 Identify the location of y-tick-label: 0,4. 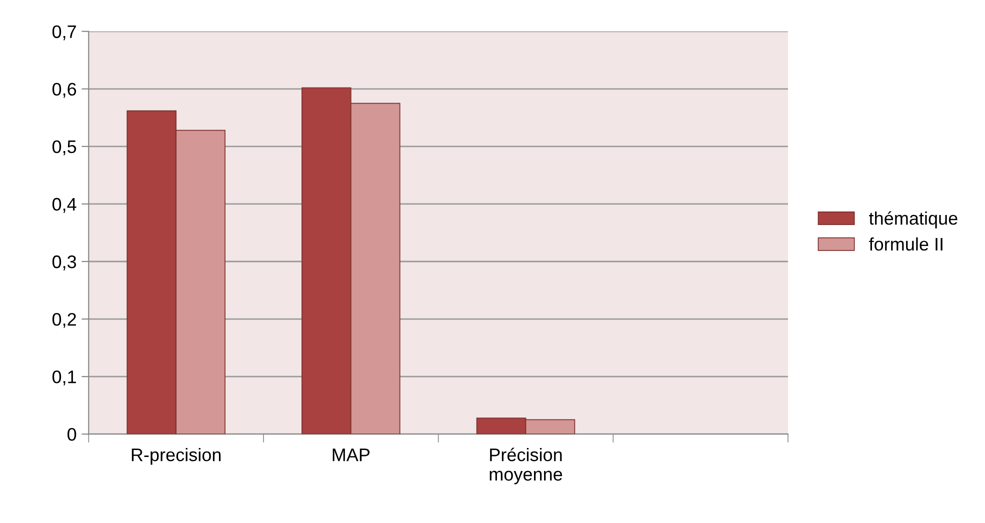
(64, 205).